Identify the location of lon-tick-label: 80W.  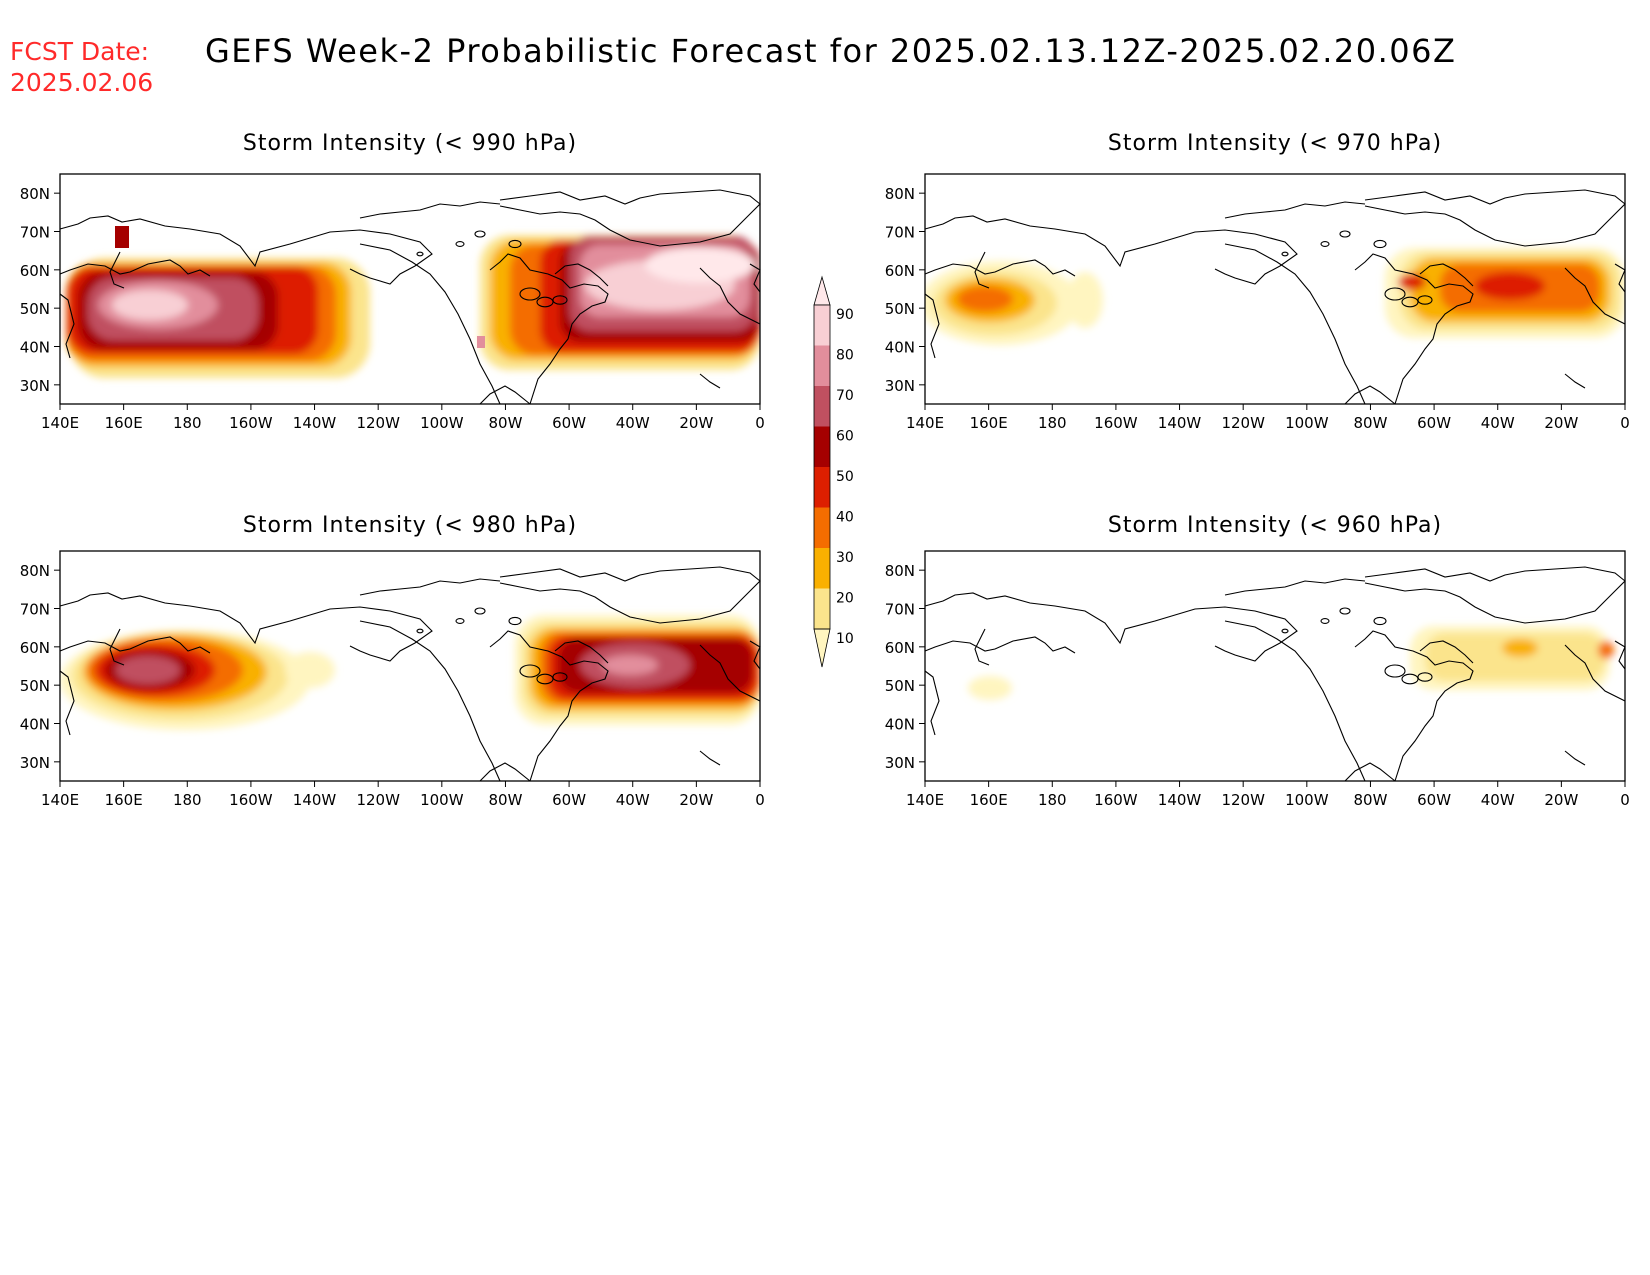
(1370, 800).